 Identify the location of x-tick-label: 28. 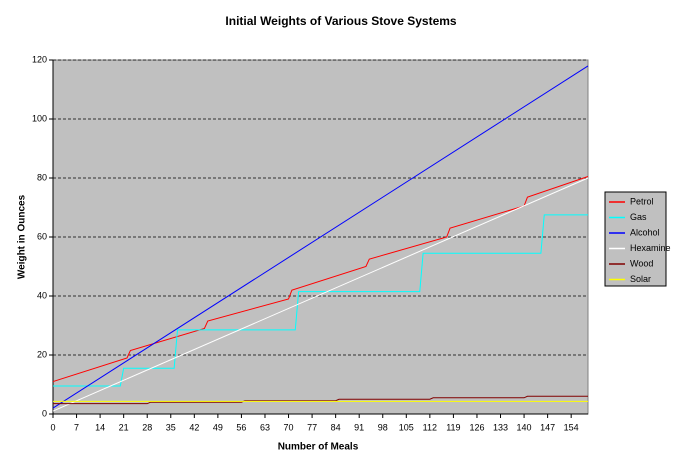
(147, 427).